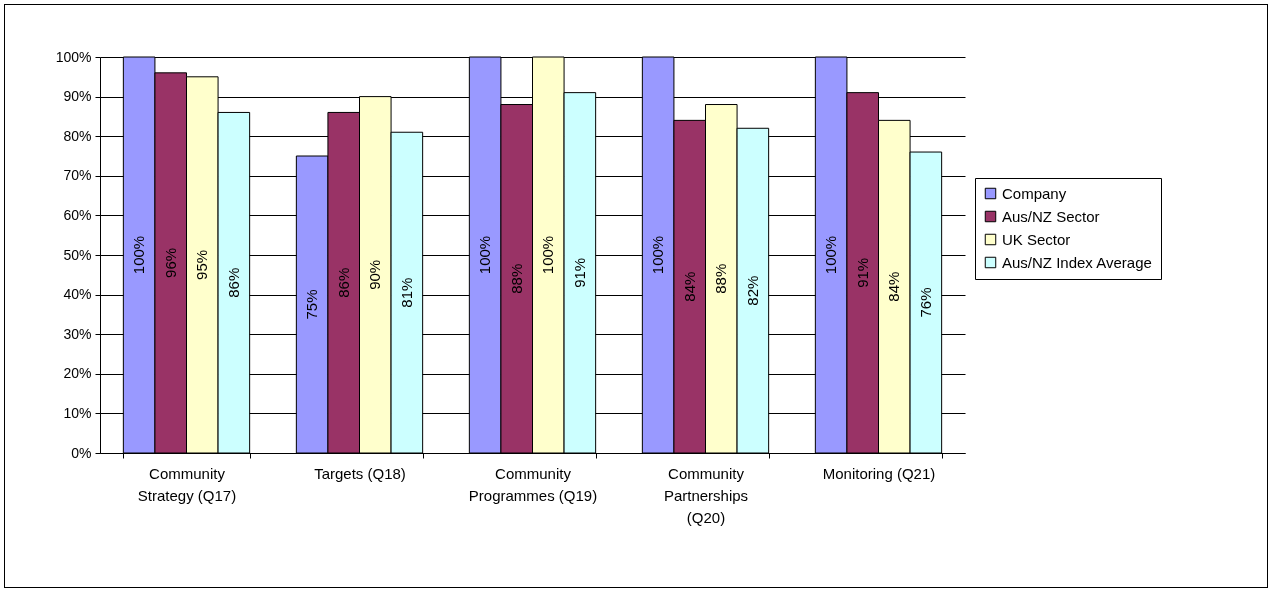 The image size is (1276, 595). I want to click on legend-label: Aus/NZ Index Average, so click(1077, 262).